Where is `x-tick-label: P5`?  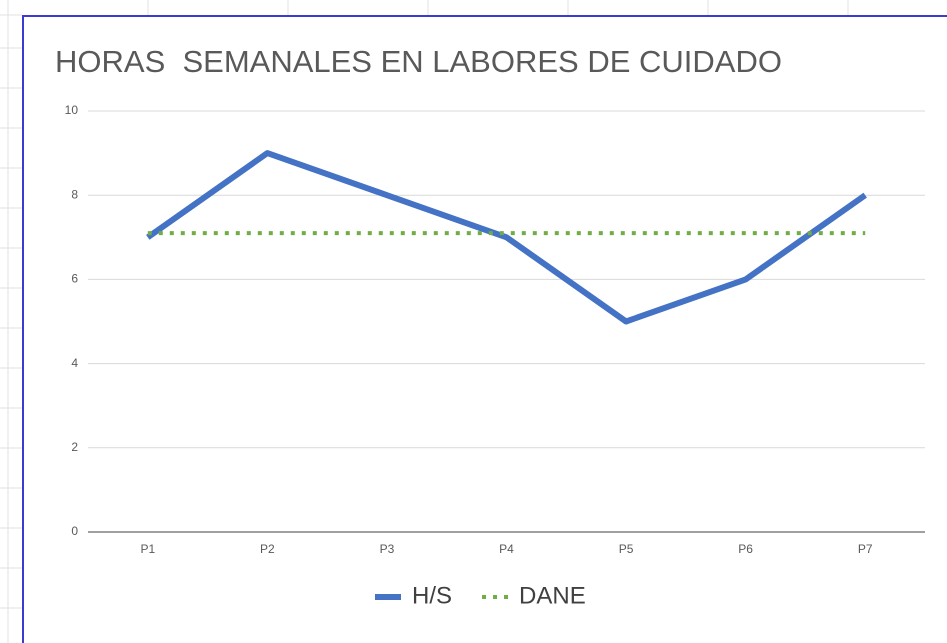
x-tick-label: P5 is located at coordinates (626, 549).